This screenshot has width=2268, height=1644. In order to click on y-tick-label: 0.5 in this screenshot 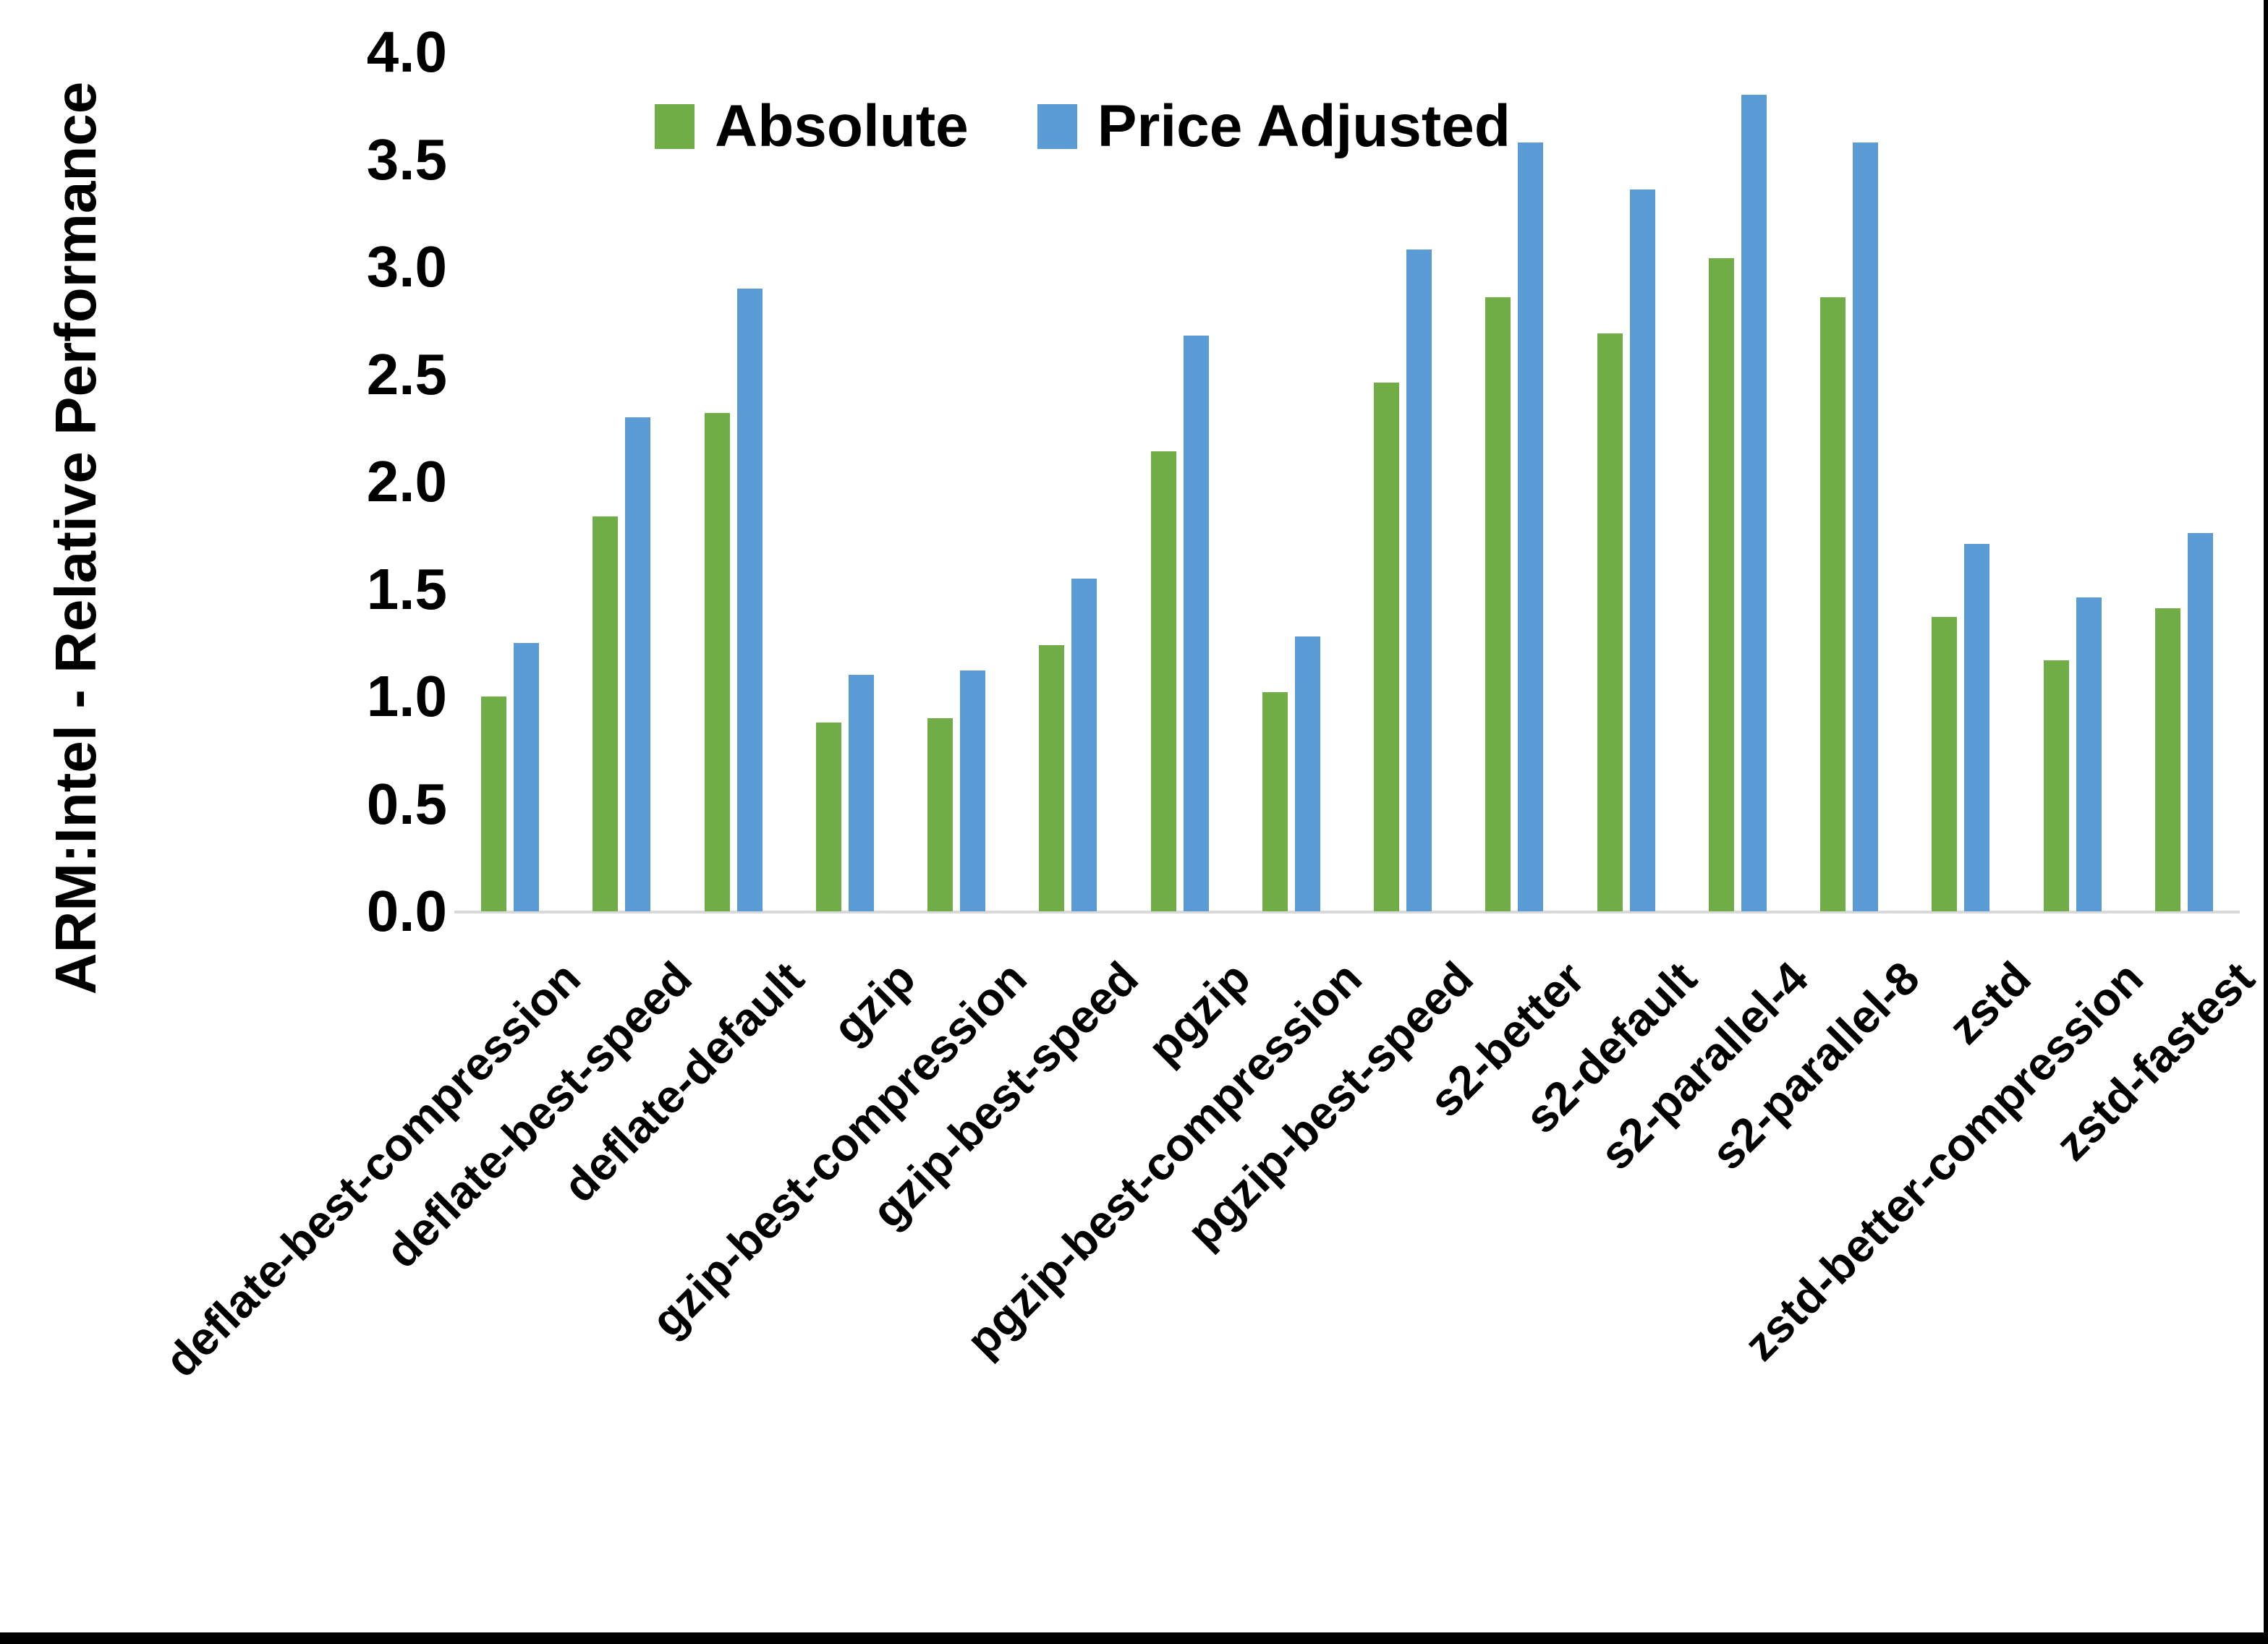, I will do `click(406, 803)`.